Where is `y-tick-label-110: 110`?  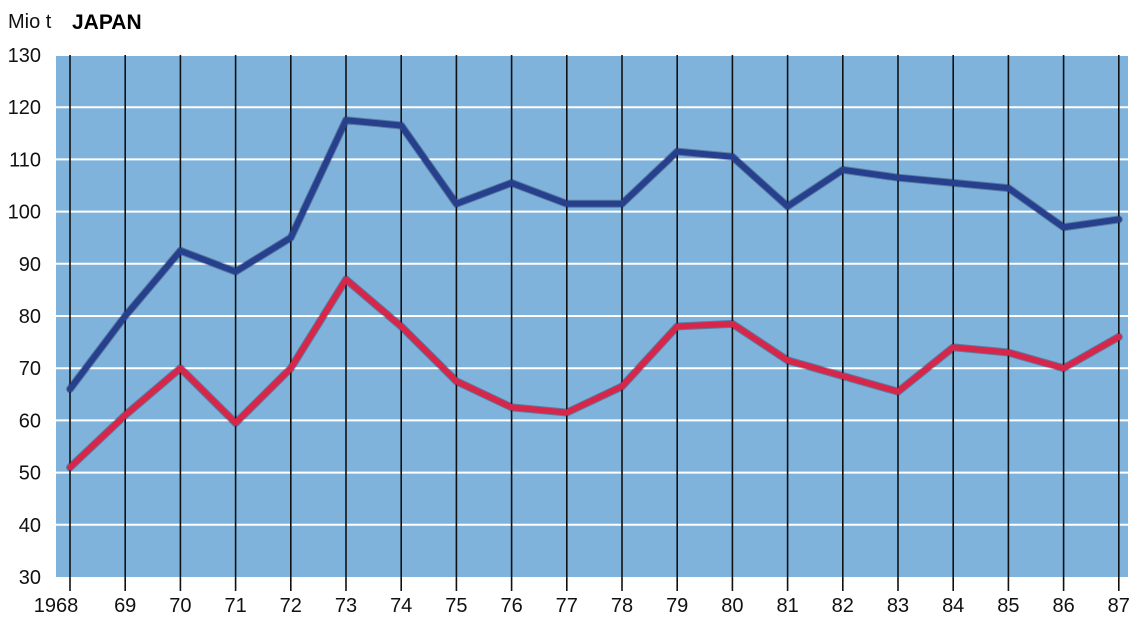
y-tick-label-110: 110 is located at coordinates (25, 160).